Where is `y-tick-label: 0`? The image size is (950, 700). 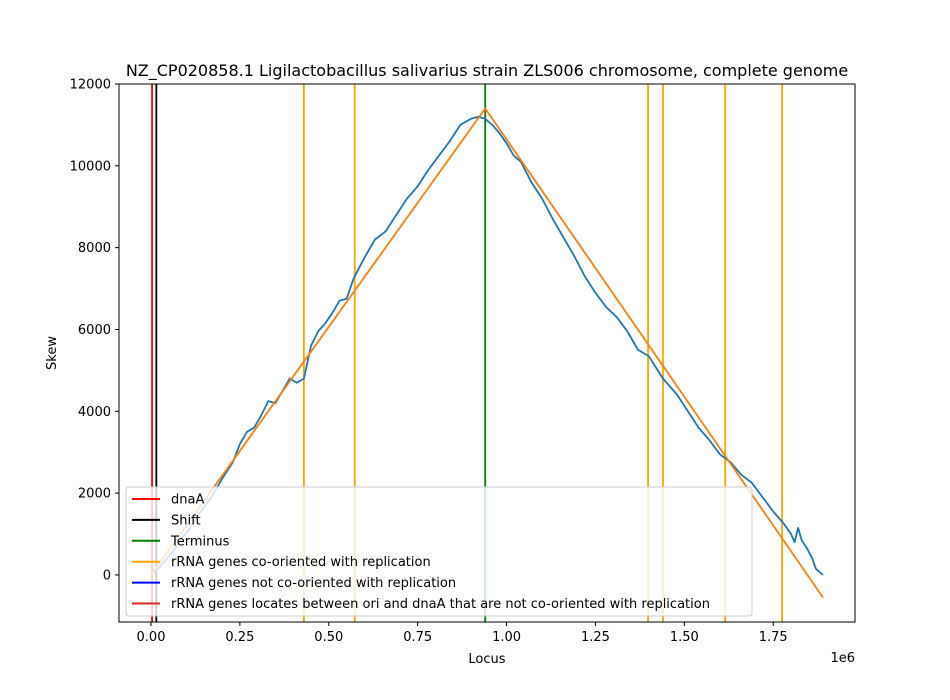
y-tick-label: 0 is located at coordinates (107, 575).